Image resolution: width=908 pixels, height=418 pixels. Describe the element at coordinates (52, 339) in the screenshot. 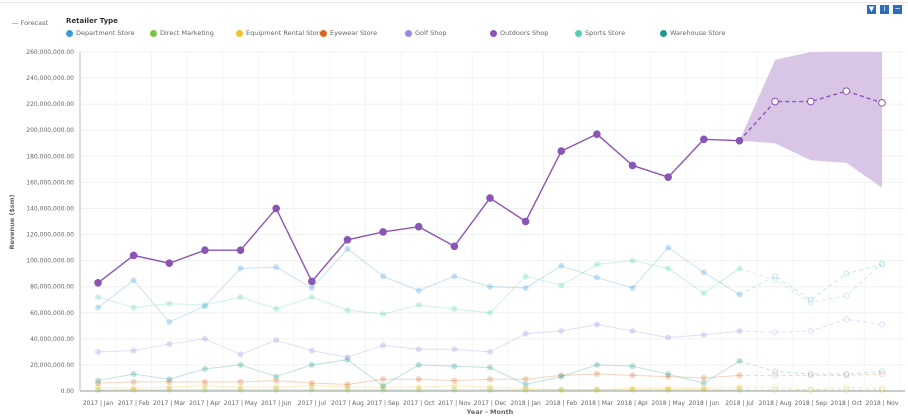

I see `y-tick-label: 40,000,000.00` at that location.